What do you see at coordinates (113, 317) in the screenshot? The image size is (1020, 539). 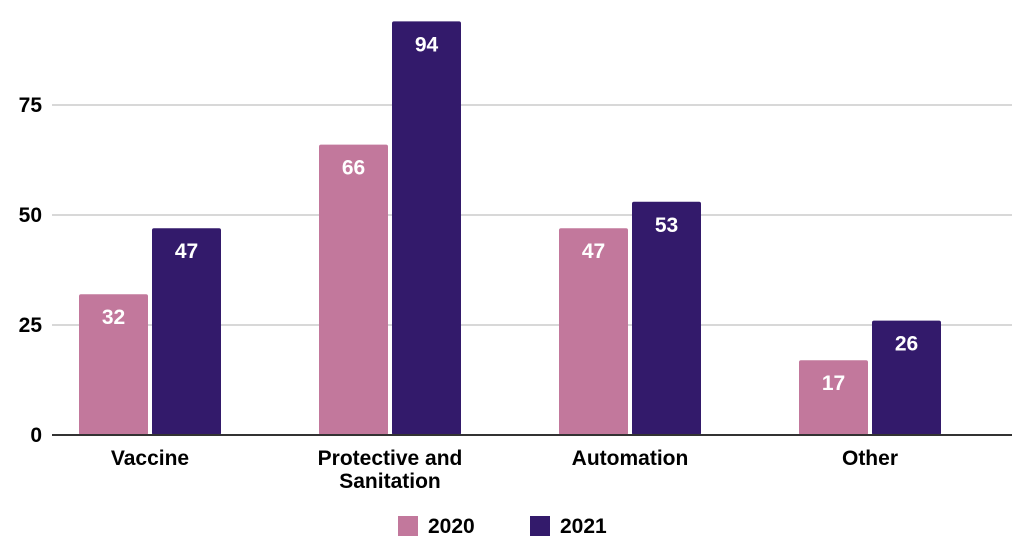 I see `data-label: 32` at bounding box center [113, 317].